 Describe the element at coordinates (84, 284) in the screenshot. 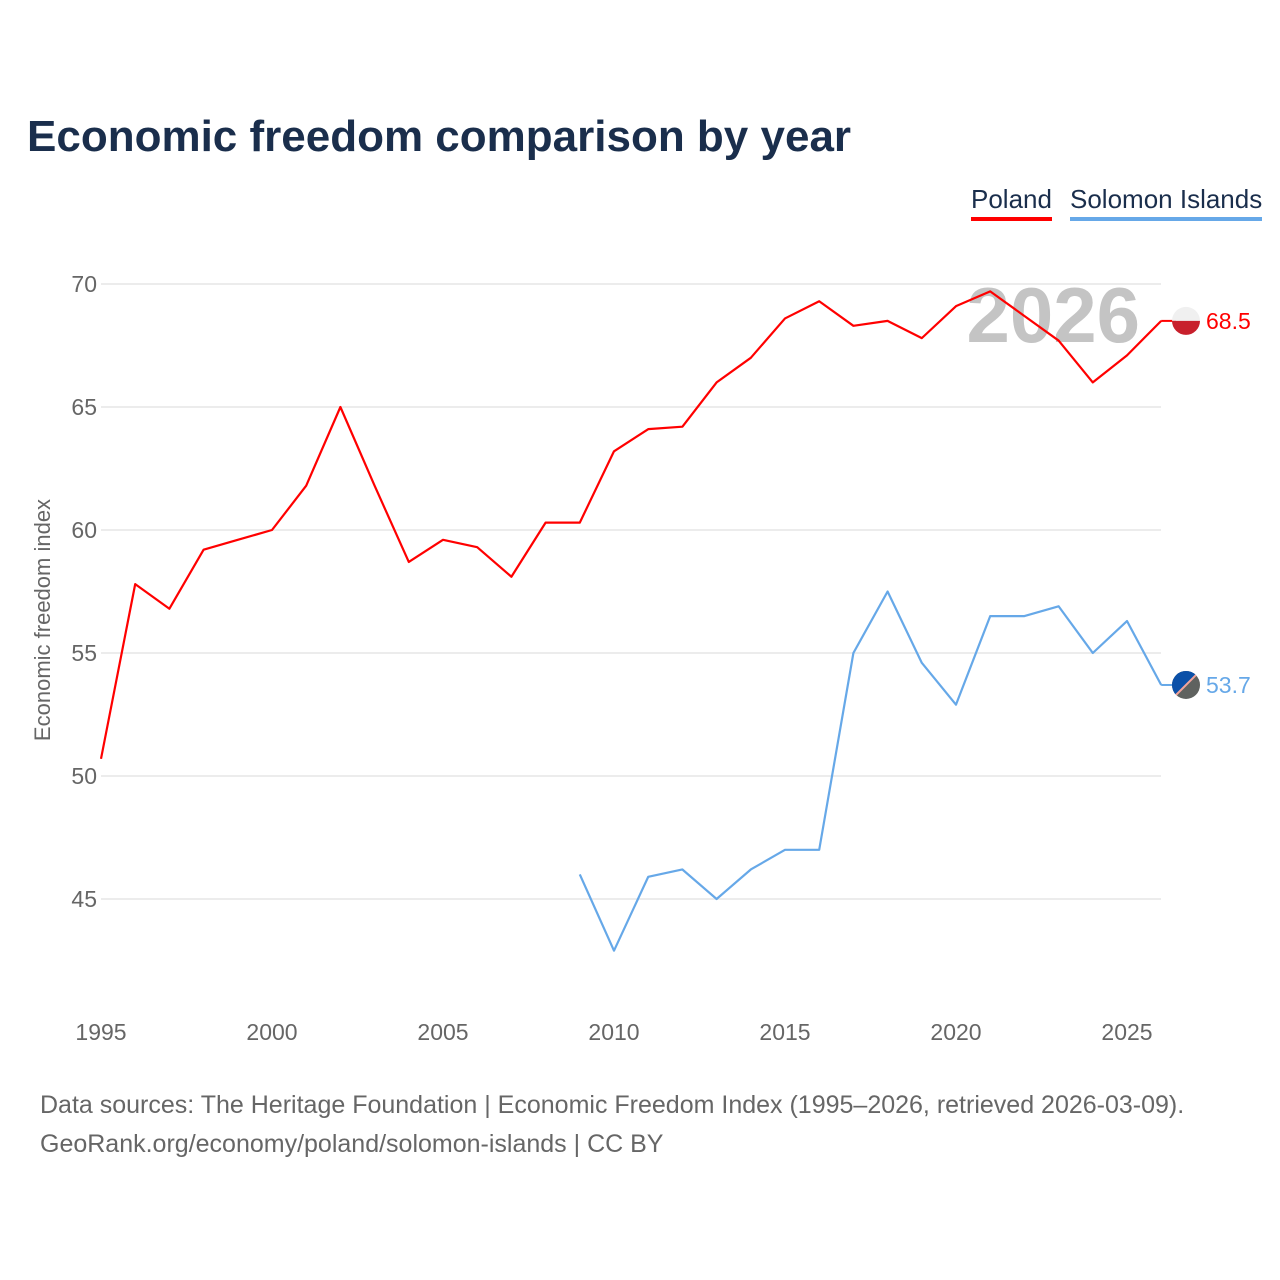

I see `y-tick-label: 70` at that location.